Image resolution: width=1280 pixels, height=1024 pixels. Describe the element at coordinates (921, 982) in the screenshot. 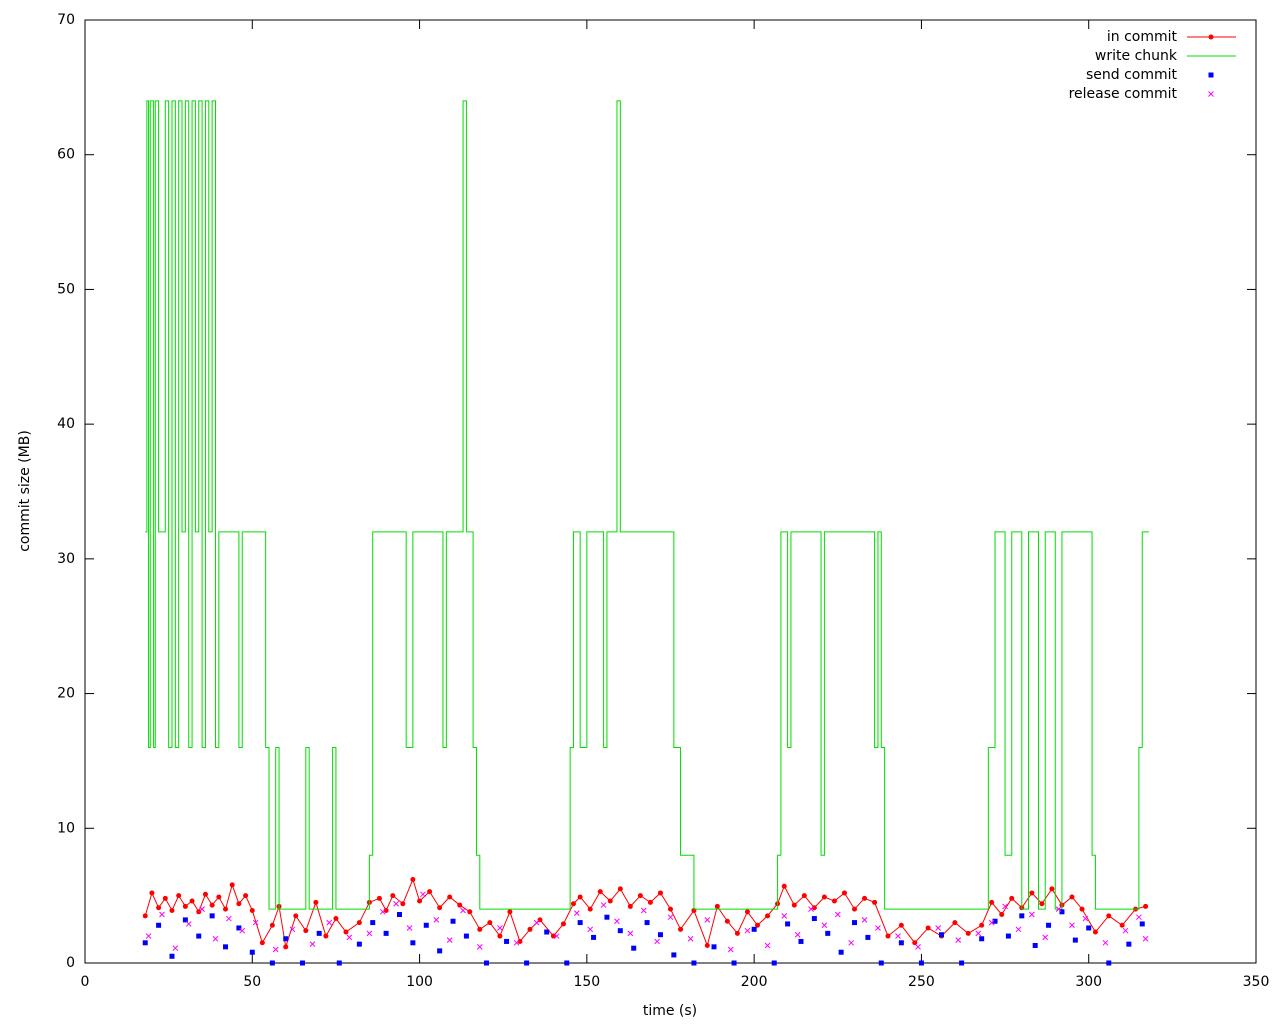

I see `x-tick-label: 250` at that location.